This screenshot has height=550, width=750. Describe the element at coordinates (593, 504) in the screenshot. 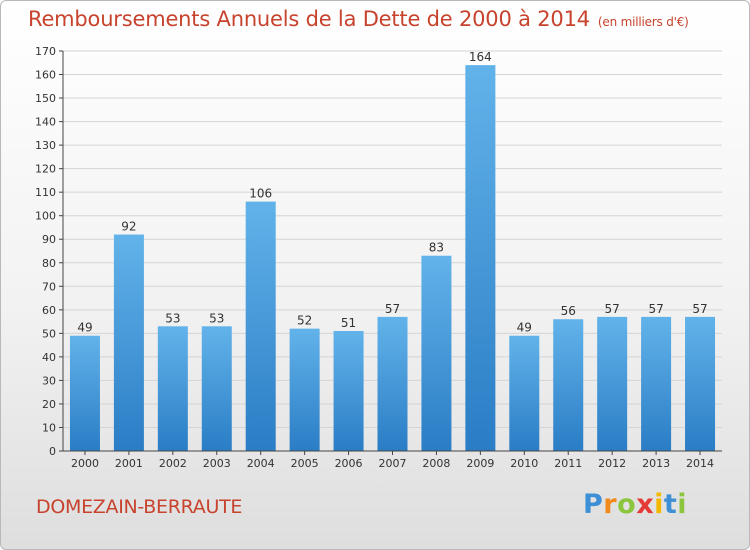

I see `logo-letter: P` at that location.